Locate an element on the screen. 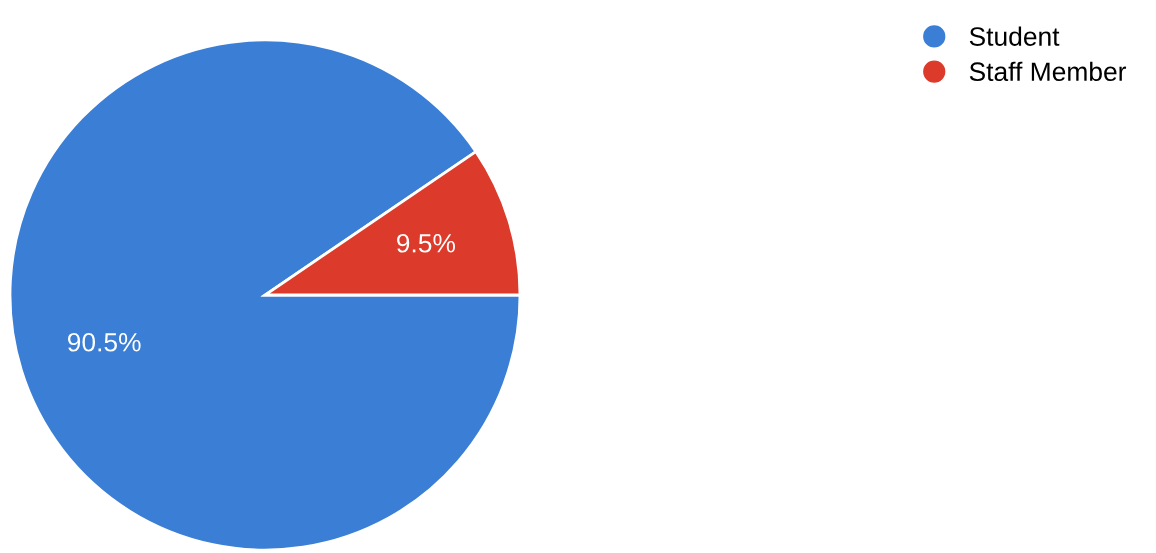  legend-label: Student is located at coordinates (1014, 36).